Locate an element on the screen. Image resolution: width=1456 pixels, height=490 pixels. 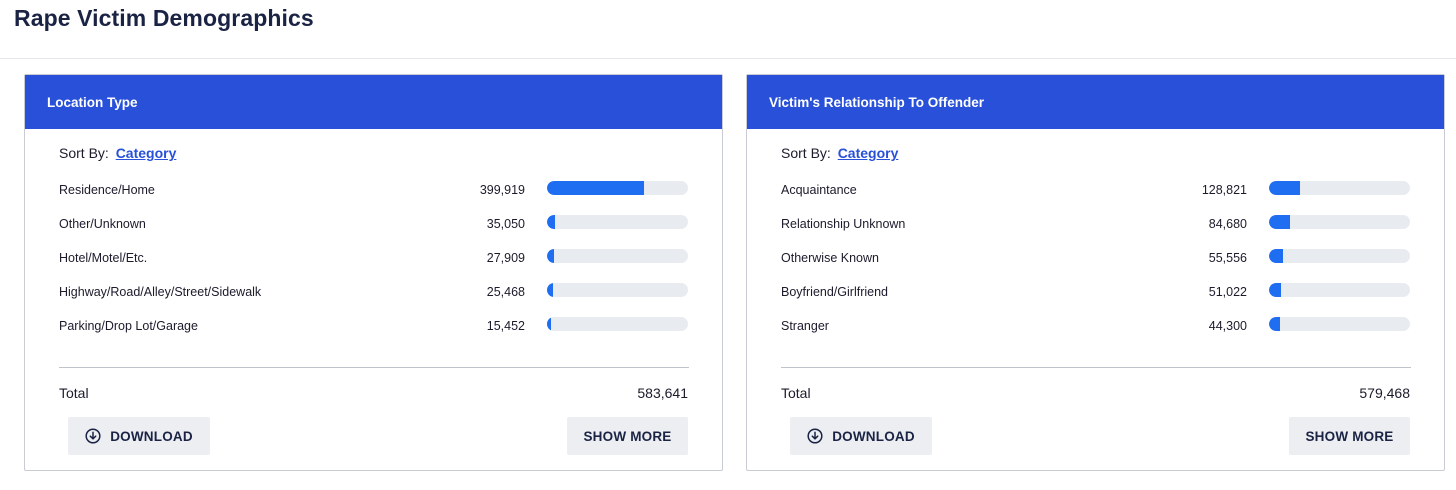
row-label: Relationship Unknown is located at coordinates (843, 224).